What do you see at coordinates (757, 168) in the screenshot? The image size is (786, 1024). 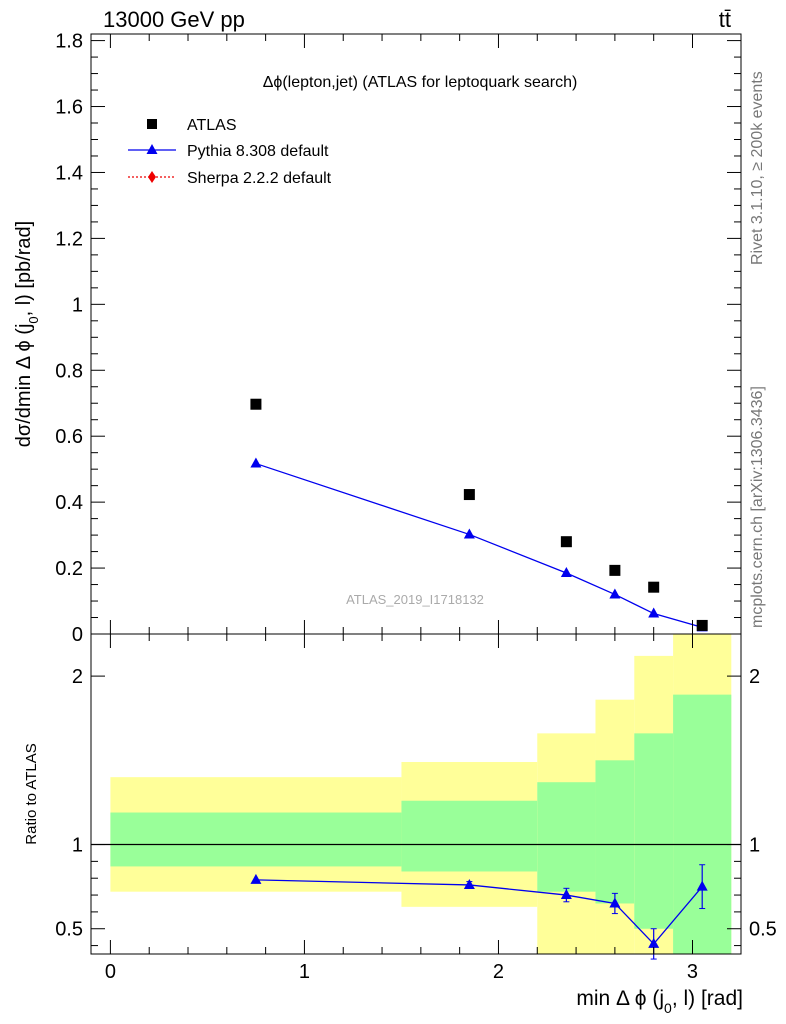 I see `rivet-label: Rivet 3.1.10, ≥ 200k events` at bounding box center [757, 168].